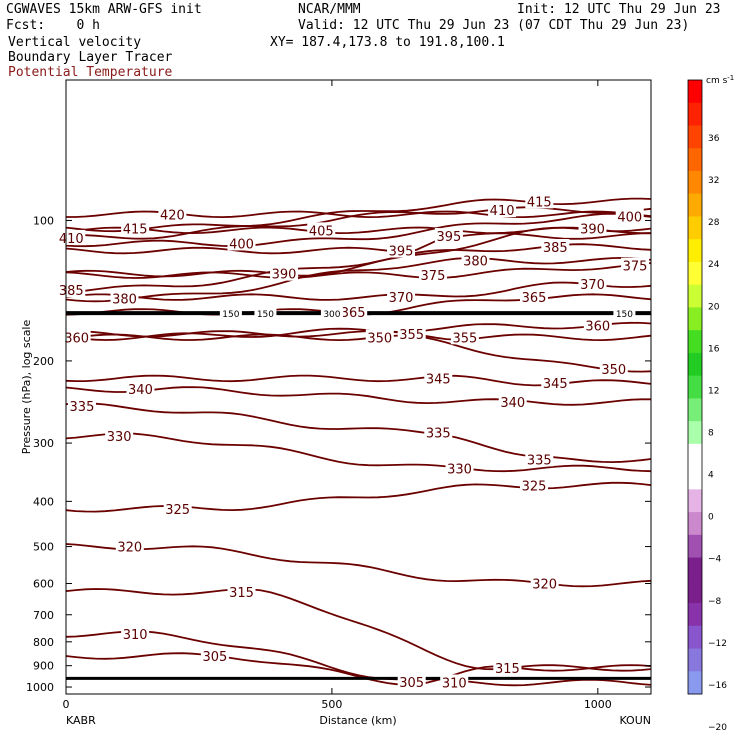 The image size is (740, 740). Describe the element at coordinates (714, 139) in the screenshot. I see `colorbar-label: 36` at that location.